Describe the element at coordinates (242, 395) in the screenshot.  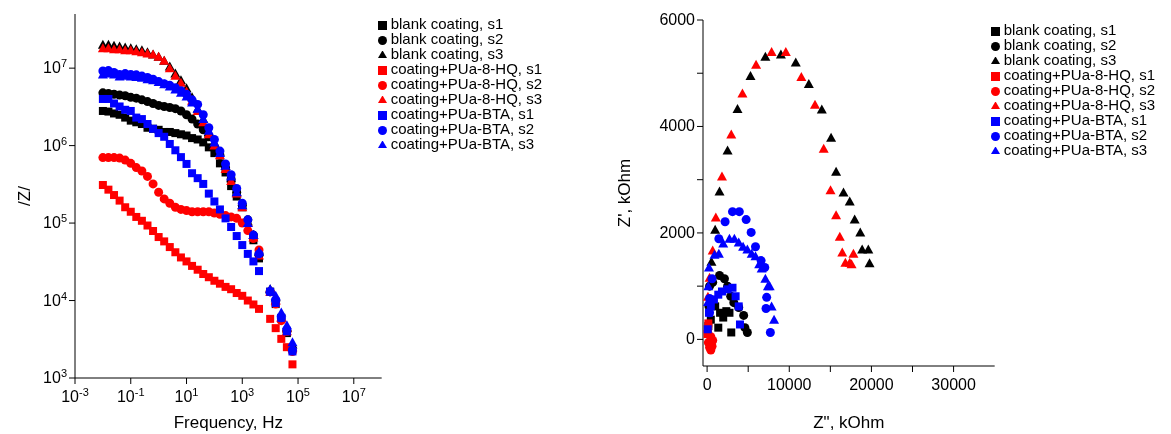
I see `x-tick-label: 10$^{3}$` at that location.